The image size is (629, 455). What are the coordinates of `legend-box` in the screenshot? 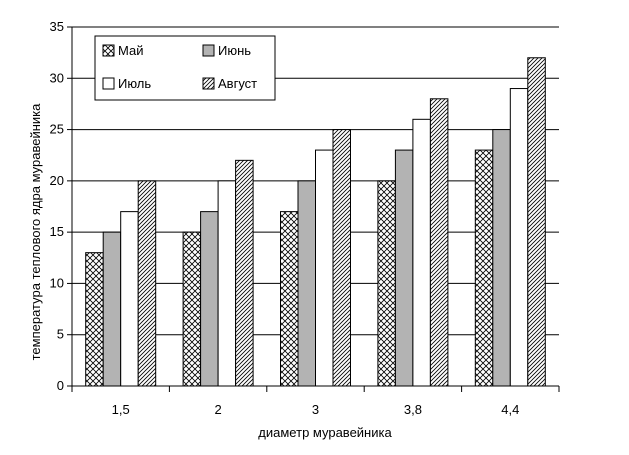 It's located at (185, 68).